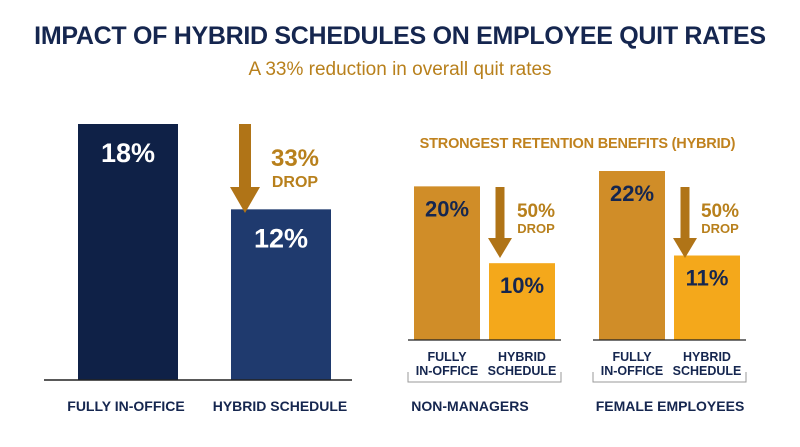  Describe the element at coordinates (707, 357) in the screenshot. I see `category-label-group2-2-line1: HYBRID` at that location.